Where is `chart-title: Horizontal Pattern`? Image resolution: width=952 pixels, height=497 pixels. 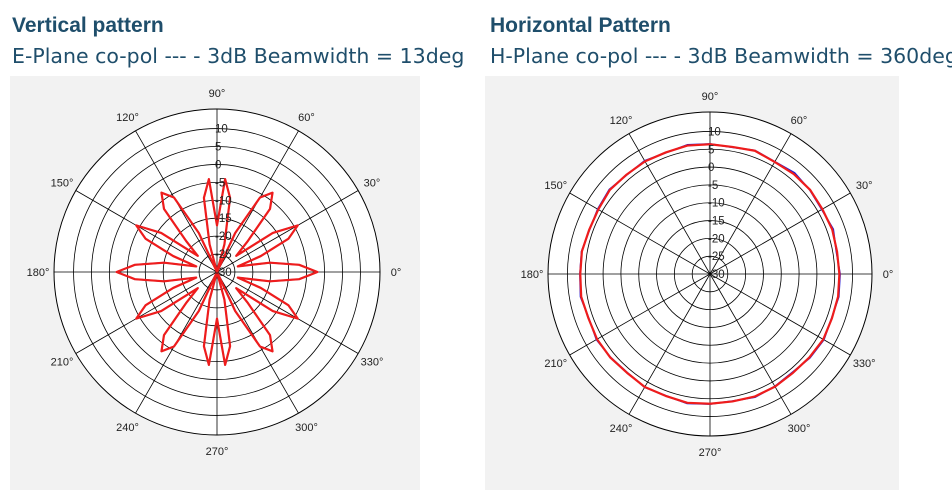
chart-title: Horizontal Pattern is located at coordinates (580, 25).